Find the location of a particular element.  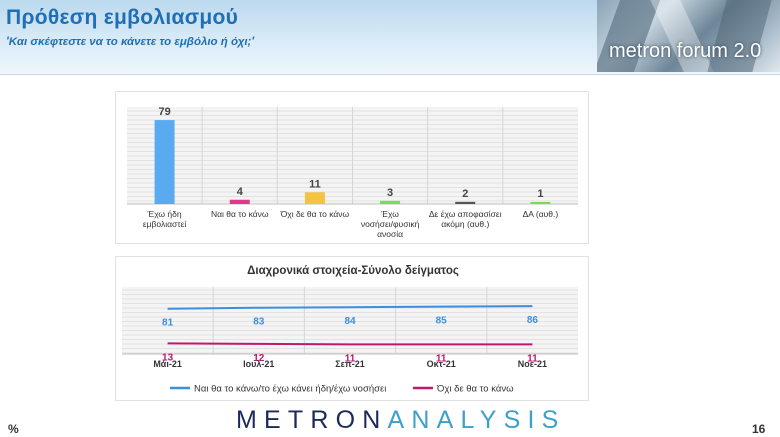

page-title: Πρόθεση εμβολιασμού is located at coordinates (122, 17).